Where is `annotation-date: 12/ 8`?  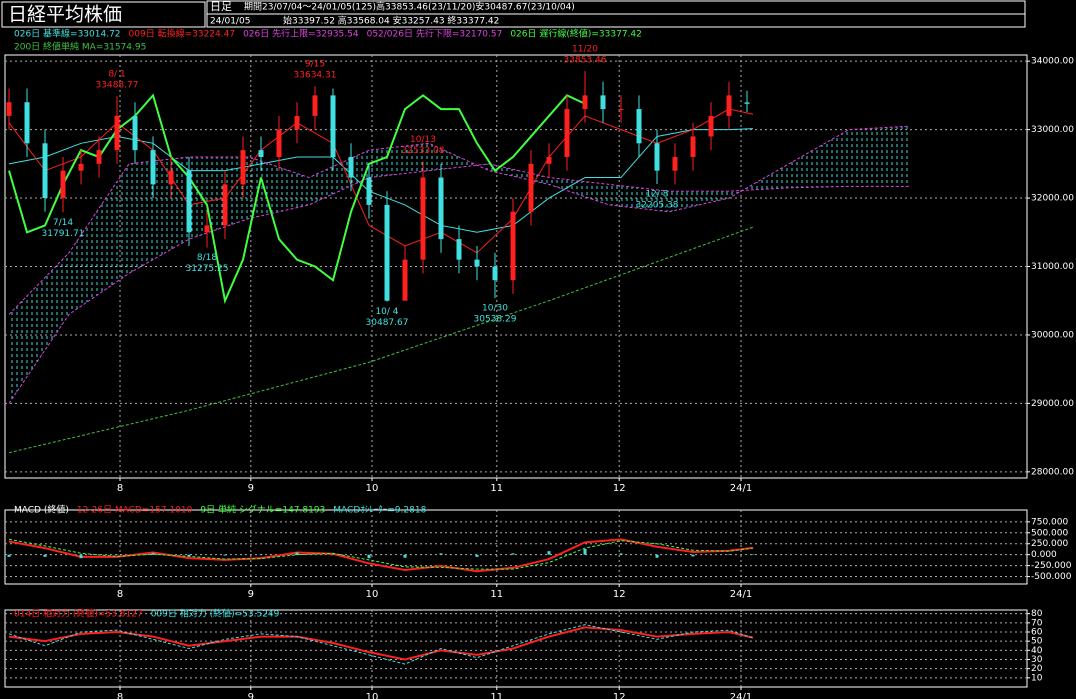
annotation-date: 12/ 8 is located at coordinates (656, 194).